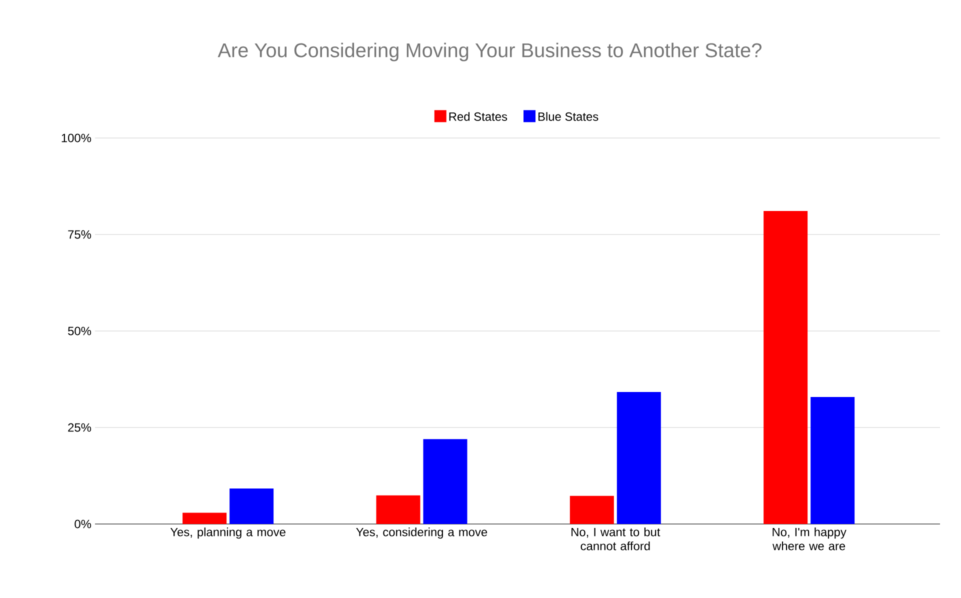  Describe the element at coordinates (568, 116) in the screenshot. I see `legend-label: Blue States` at that location.